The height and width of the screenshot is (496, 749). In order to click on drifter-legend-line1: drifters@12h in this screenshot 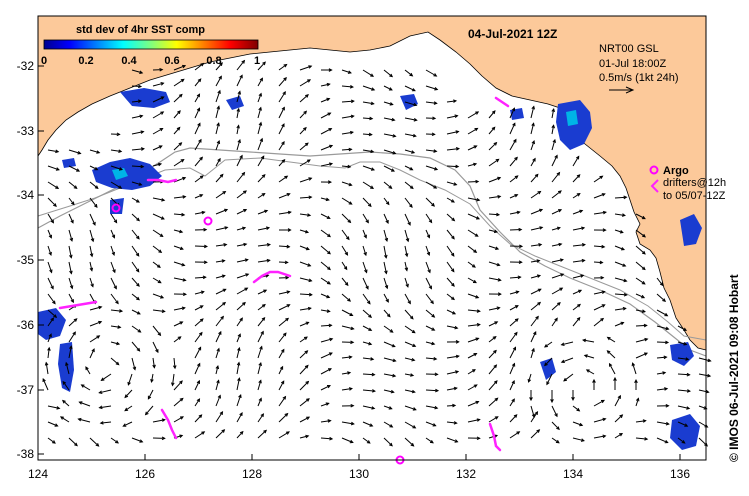, I will do `click(694, 183)`.